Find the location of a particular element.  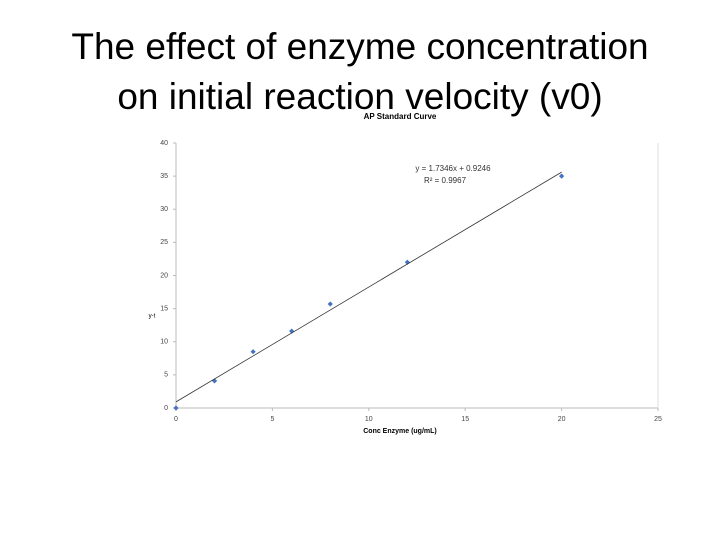

title-line: on initial reaction velocity (v0) is located at coordinates (360, 96).